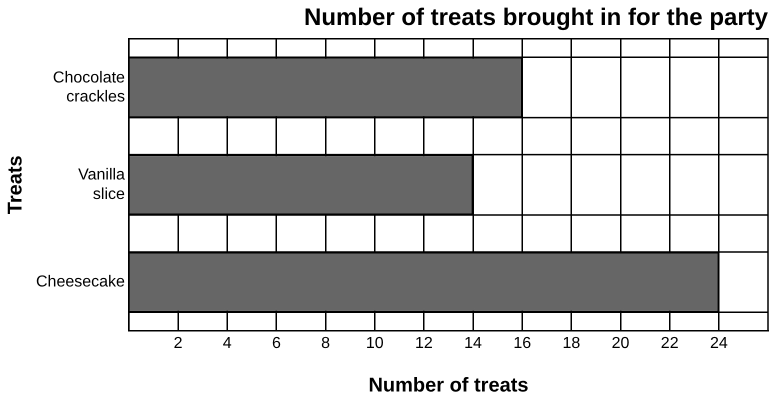 This screenshot has width=772, height=408. What do you see at coordinates (15, 184) in the screenshot?
I see `y-axis-title: Treats` at bounding box center [15, 184].